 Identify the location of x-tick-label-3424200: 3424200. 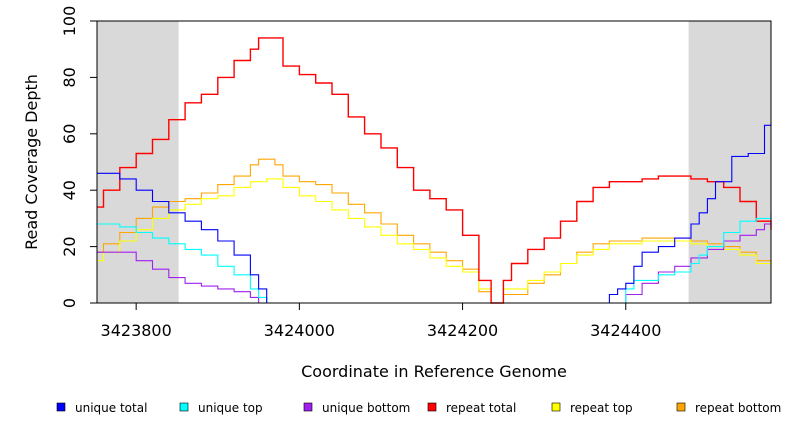
(462, 330).